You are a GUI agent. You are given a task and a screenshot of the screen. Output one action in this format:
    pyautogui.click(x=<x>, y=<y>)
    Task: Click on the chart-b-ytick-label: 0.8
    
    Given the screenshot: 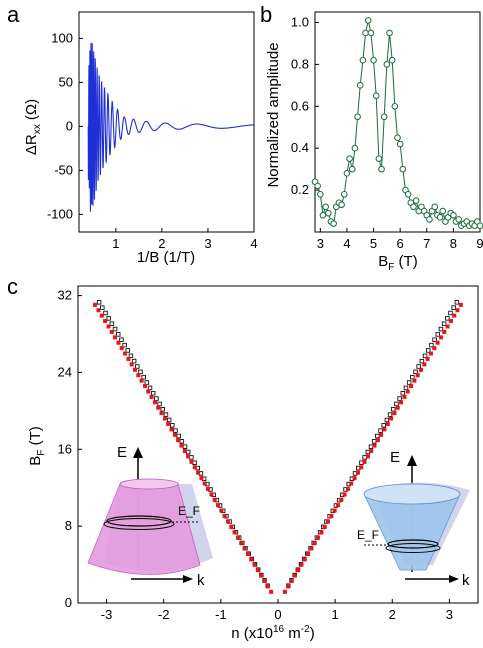 What is the action you would take?
    pyautogui.click(x=300, y=63)
    